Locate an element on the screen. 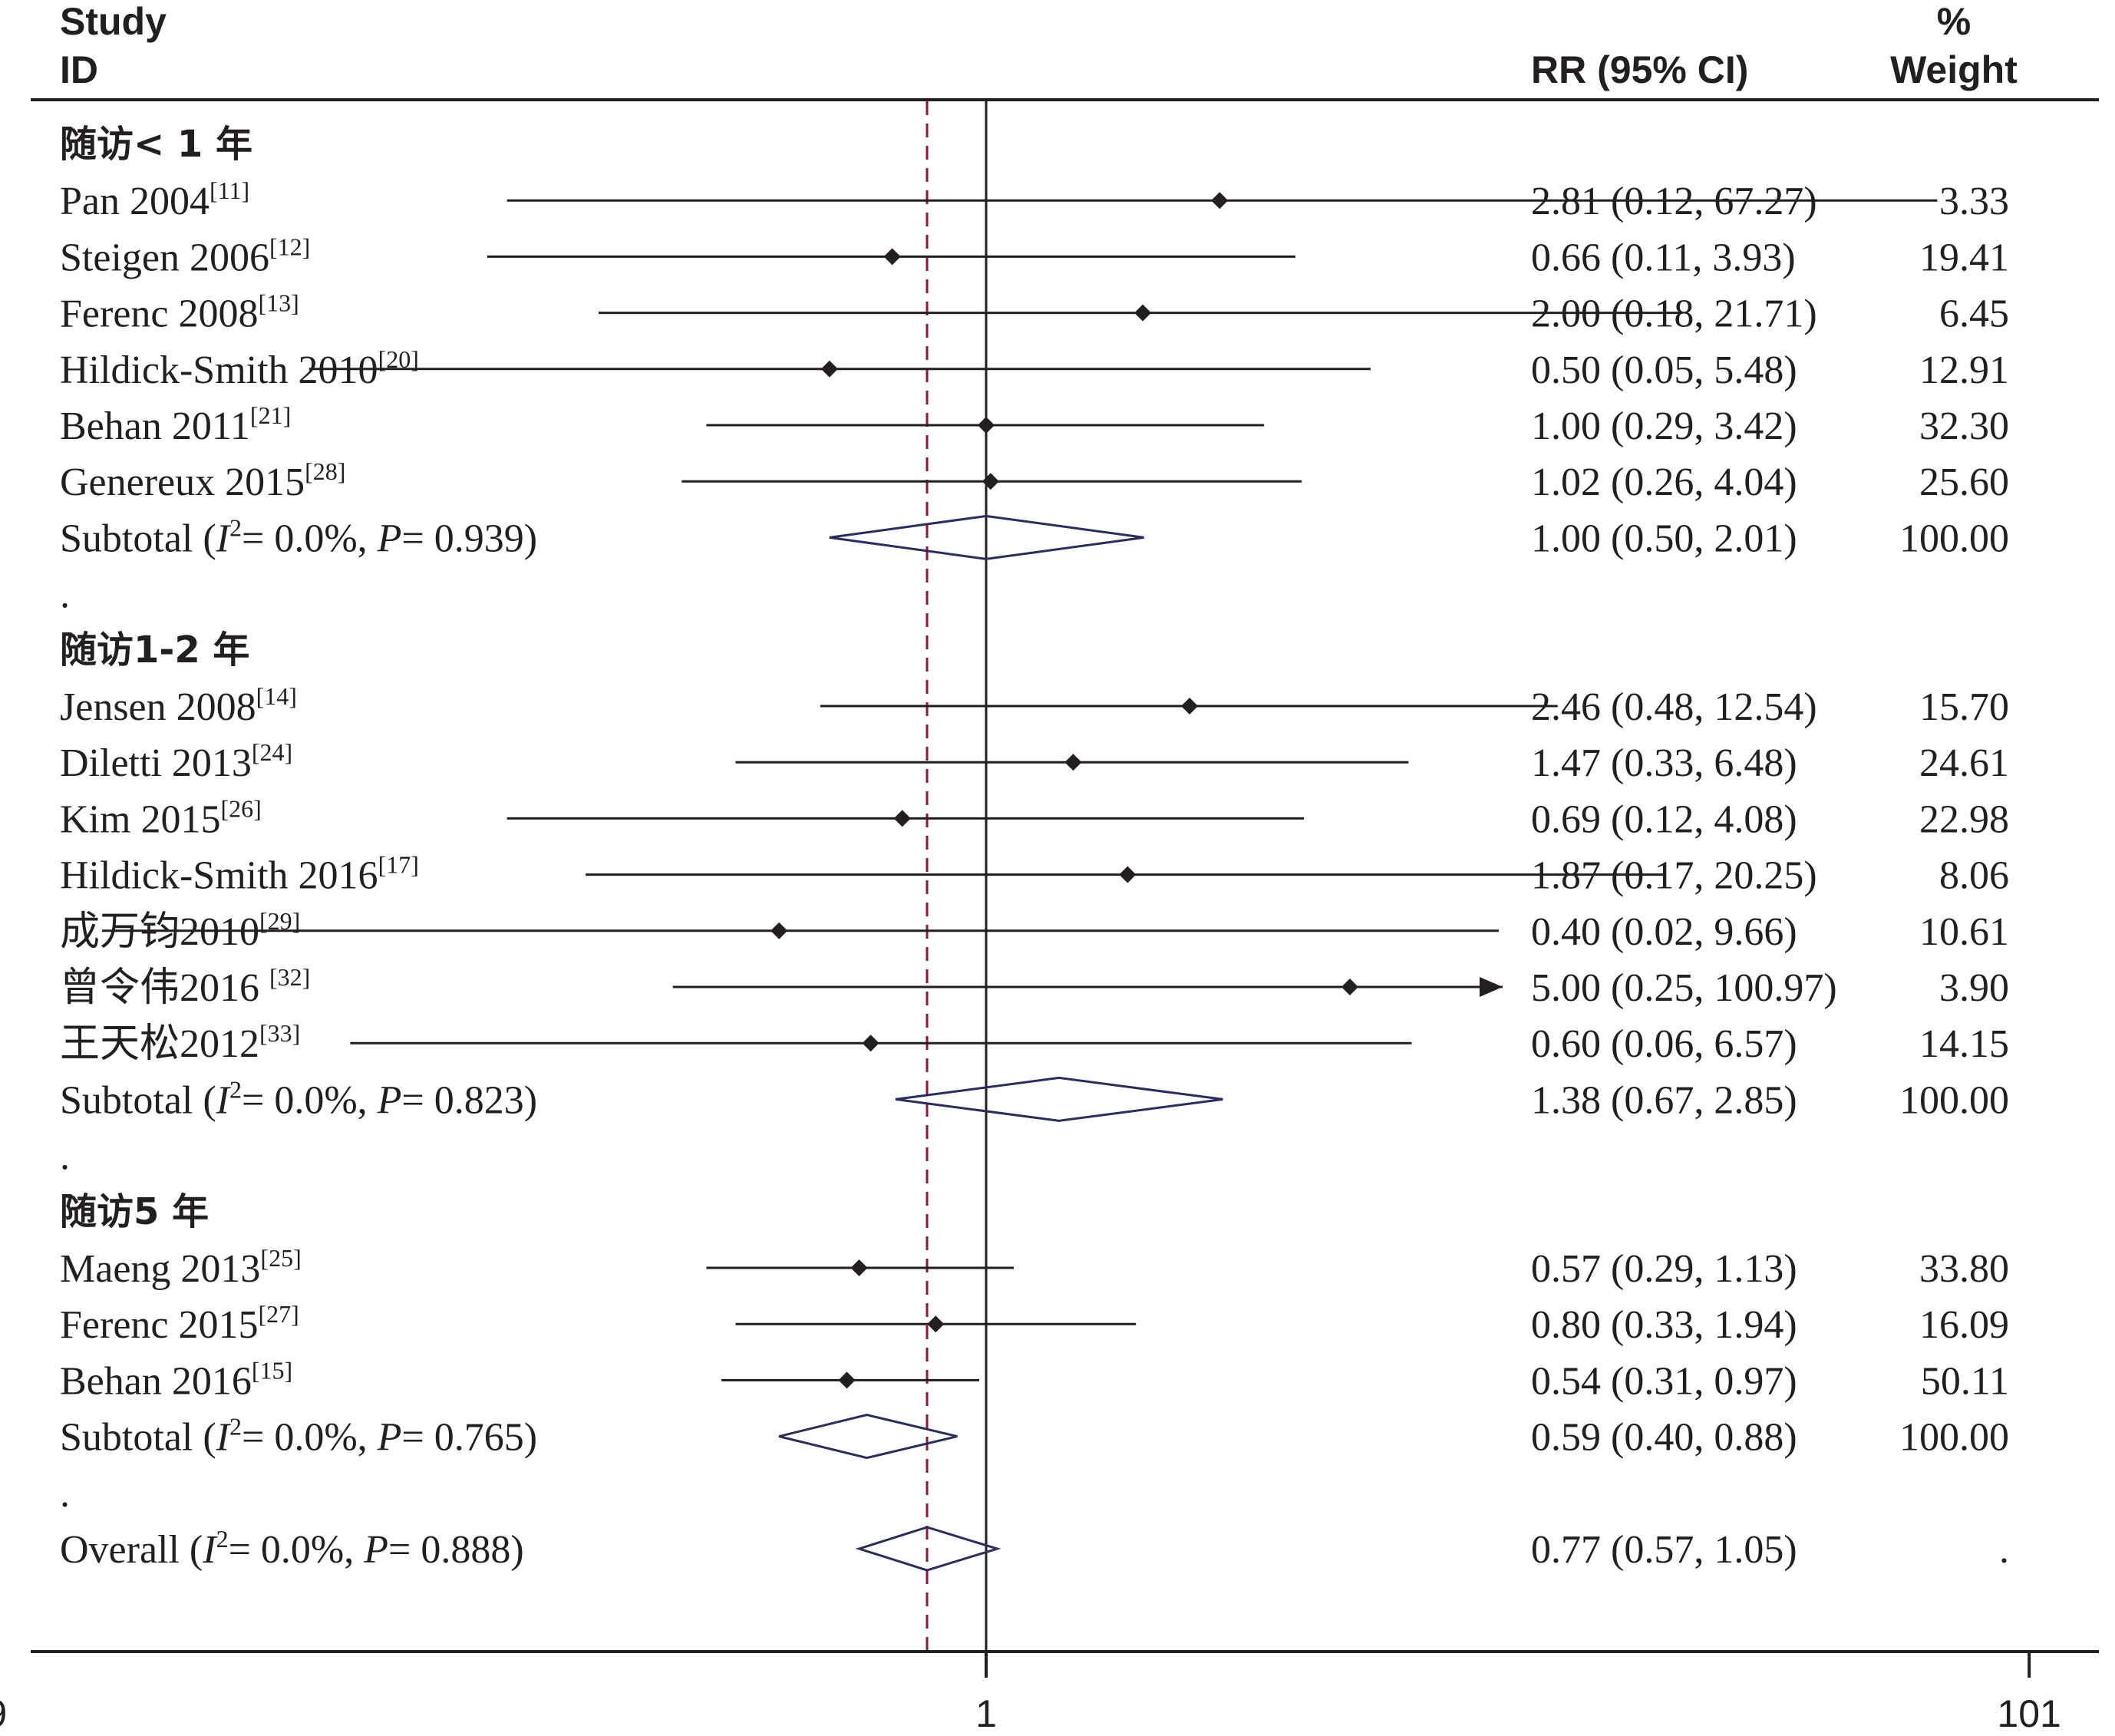 Image resolution: width=2115 pixels, height=1736 pixels. study-header-line1: Study is located at coordinates (114, 21).